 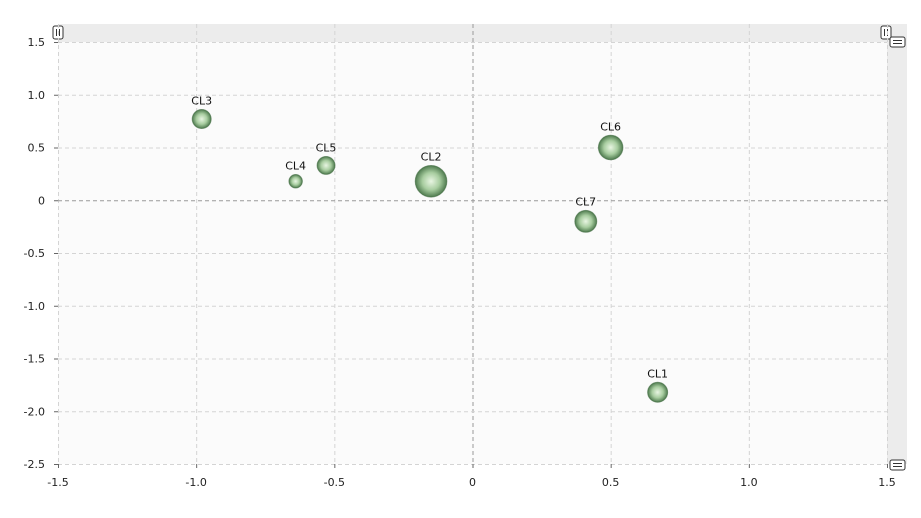 What do you see at coordinates (887, 482) in the screenshot?
I see `x-tick-label: 1.5` at bounding box center [887, 482].